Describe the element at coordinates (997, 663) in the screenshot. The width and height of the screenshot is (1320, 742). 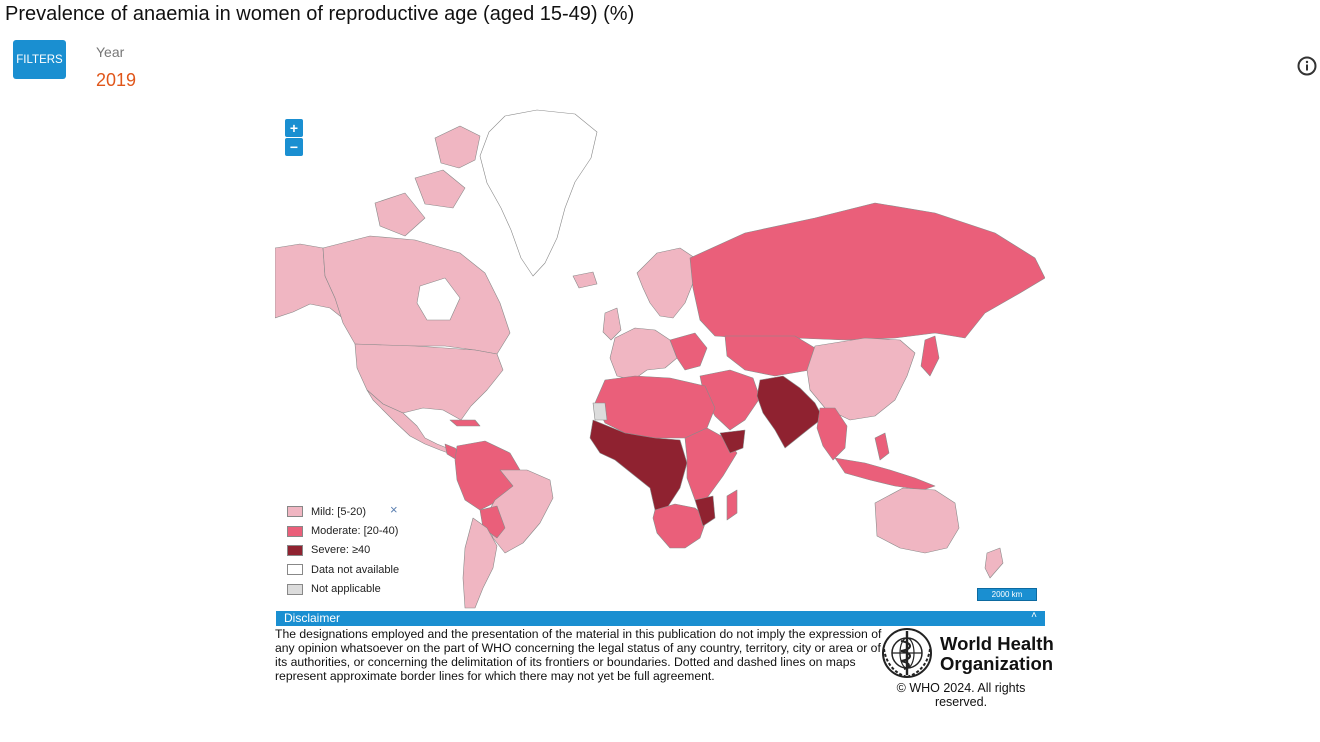
I see `who-logo-line2: Organization` at that location.